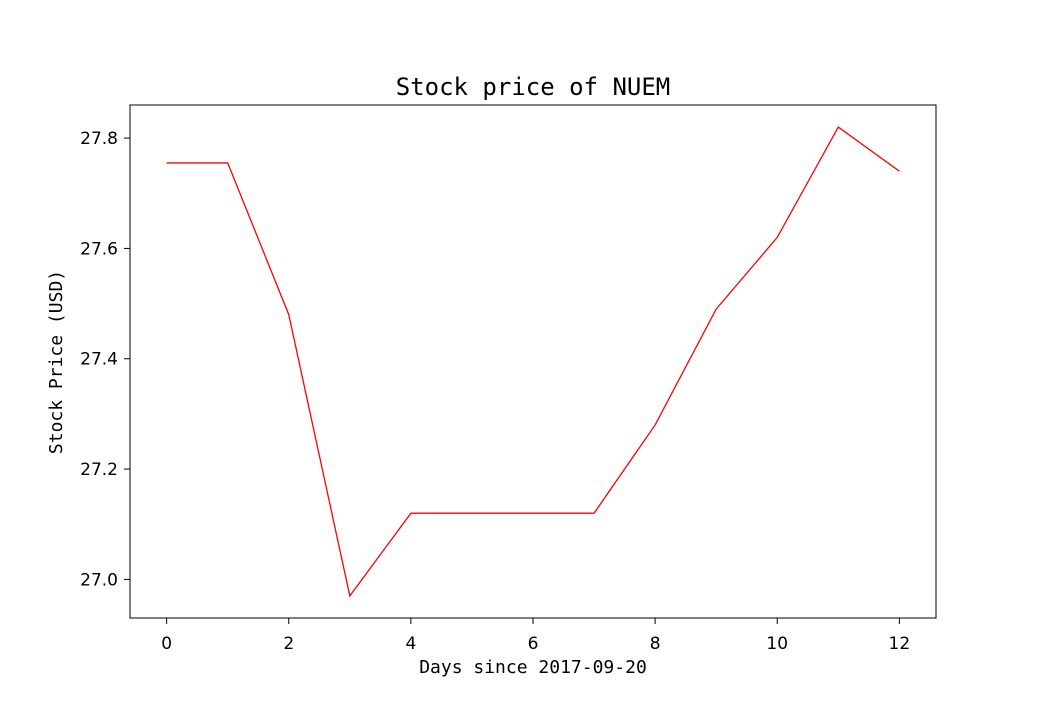 The width and height of the screenshot is (1040, 715). What do you see at coordinates (99, 470) in the screenshot?
I see `y-tick-label: 27.2` at bounding box center [99, 470].